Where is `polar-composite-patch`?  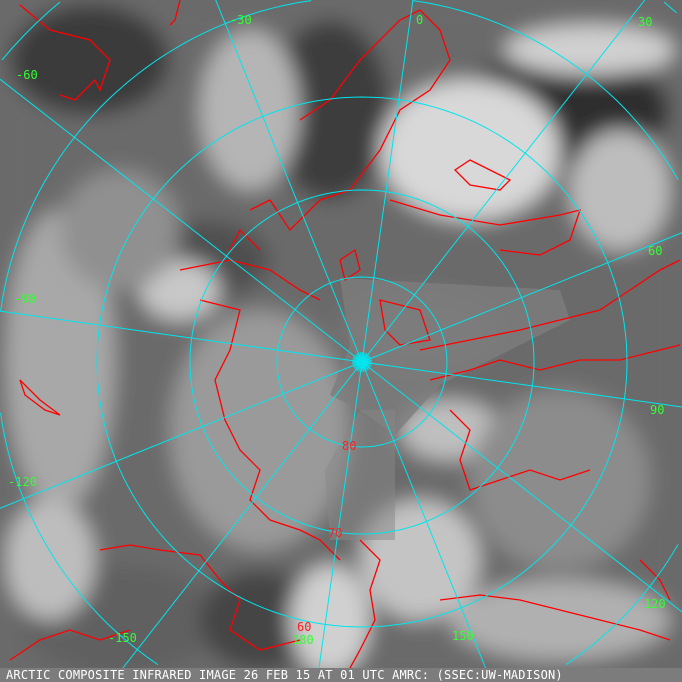 polar-composite-patch is located at coordinates (447, 409).